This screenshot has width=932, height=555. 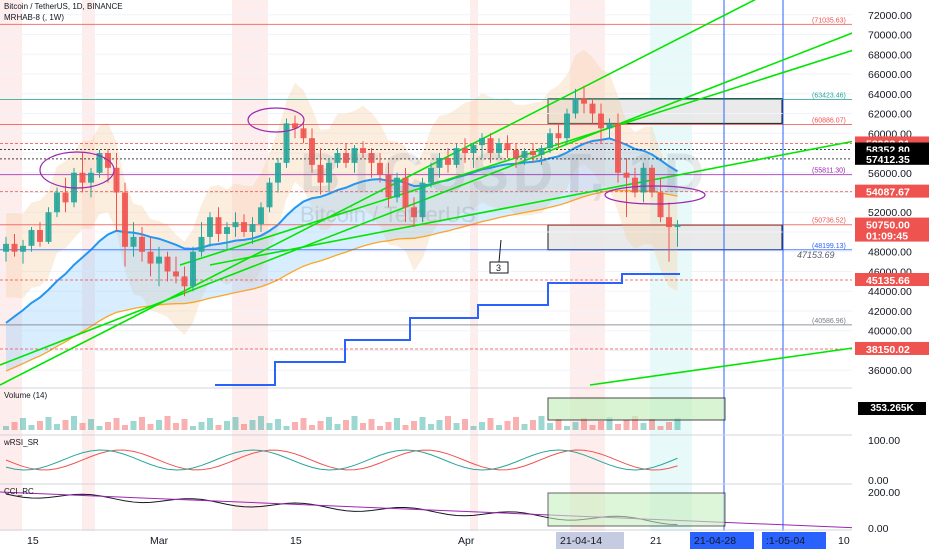 What do you see at coordinates (816, 255) in the screenshot?
I see `level-label: 47153.69` at bounding box center [816, 255].